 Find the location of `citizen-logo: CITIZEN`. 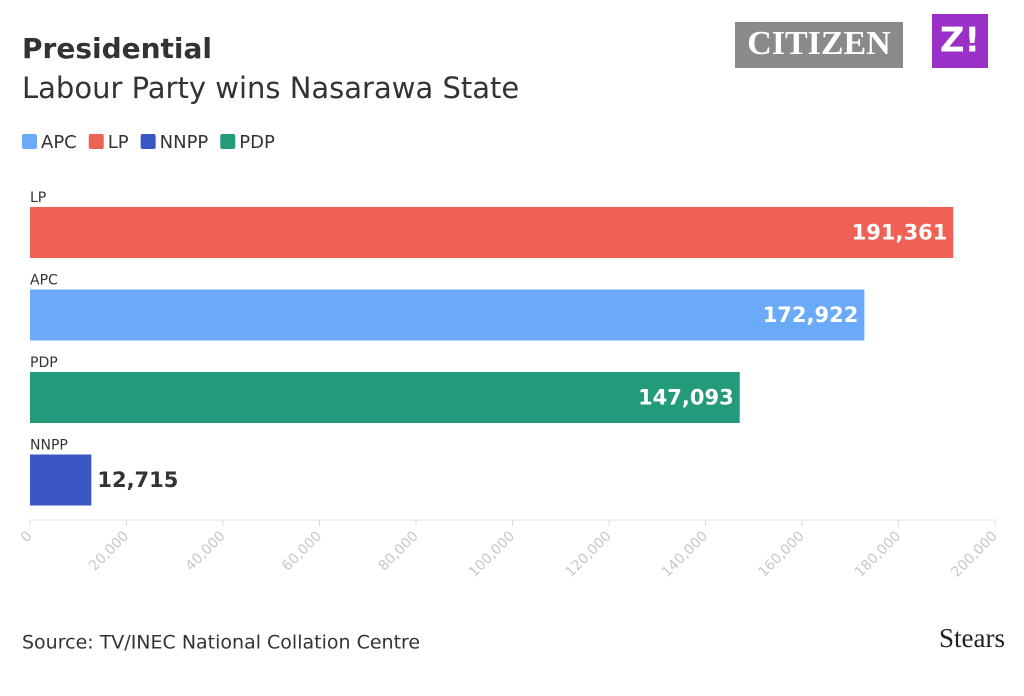

citizen-logo: CITIZEN is located at coordinates (819, 43).